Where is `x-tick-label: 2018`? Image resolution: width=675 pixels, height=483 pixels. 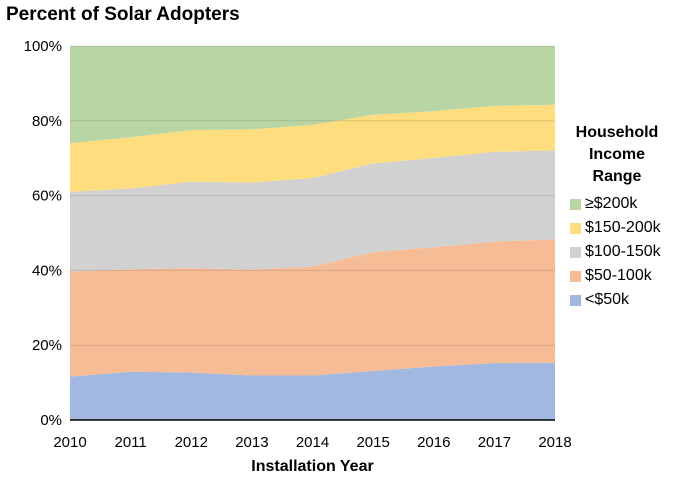 x-tick-label: 2018 is located at coordinates (554, 442).